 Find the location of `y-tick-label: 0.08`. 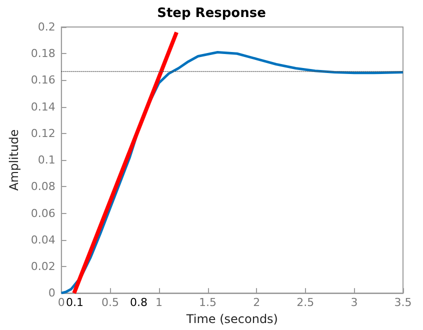

y-tick-label: 0.08 is located at coordinates (43, 187).